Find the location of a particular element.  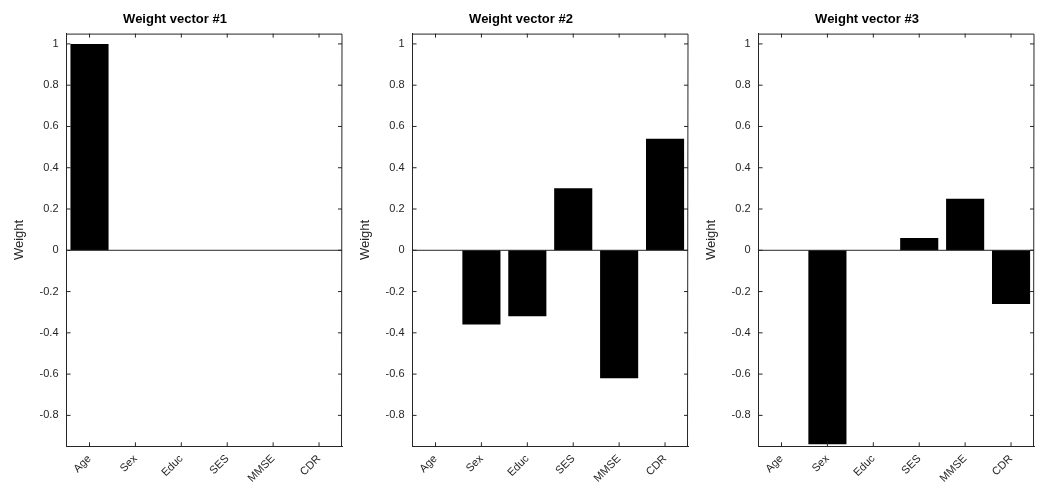

chart-title: Weight vector #3 is located at coordinates (867, 19).